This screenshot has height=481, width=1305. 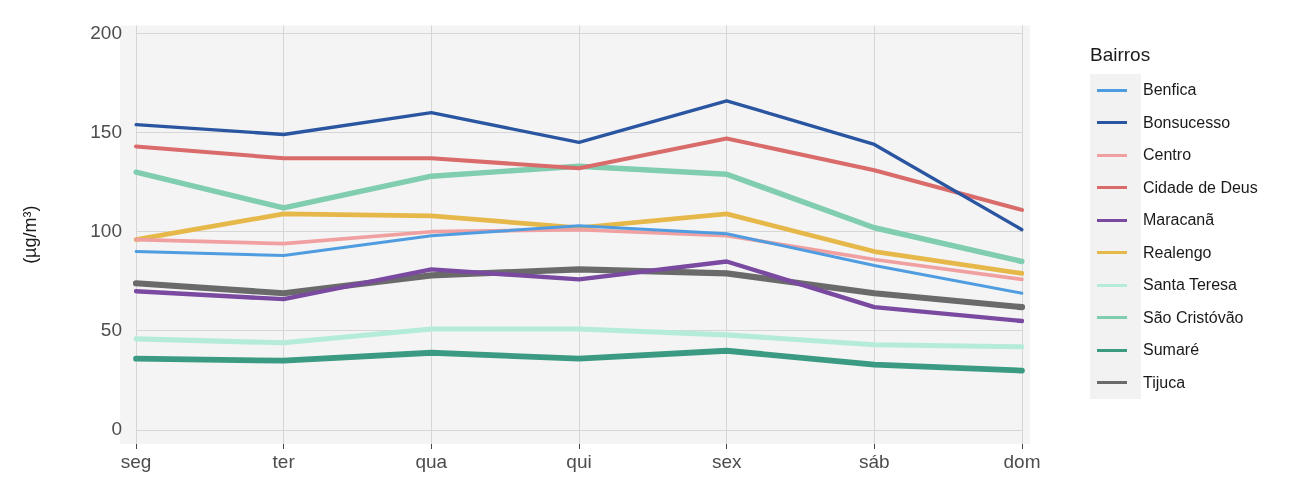 I want to click on x-tick-label: qui, so click(x=579, y=461).